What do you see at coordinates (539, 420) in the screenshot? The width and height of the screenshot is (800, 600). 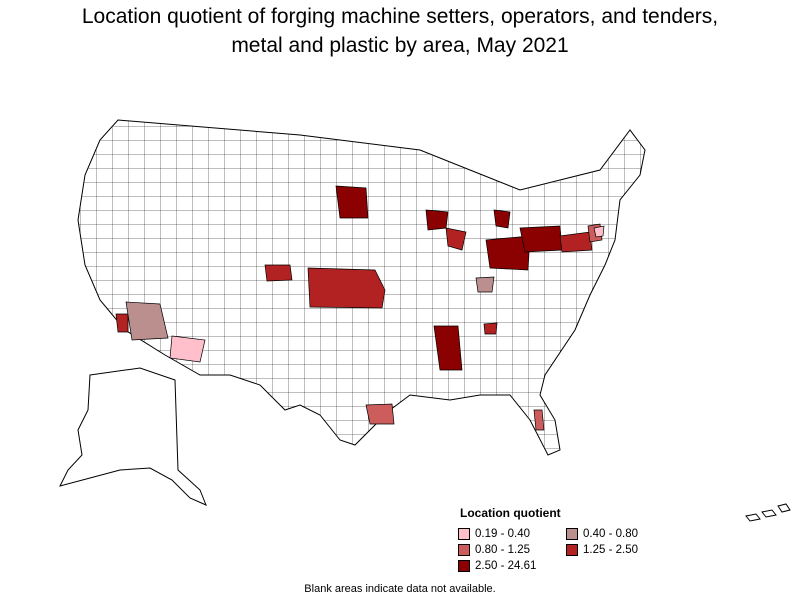 I see `area-florida` at bounding box center [539, 420].